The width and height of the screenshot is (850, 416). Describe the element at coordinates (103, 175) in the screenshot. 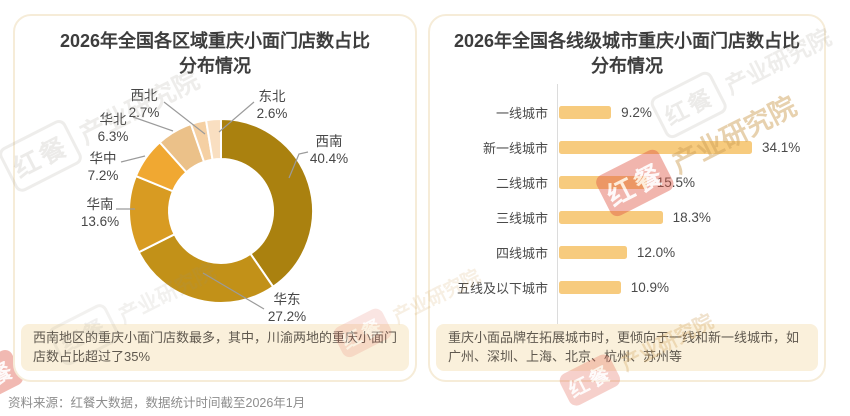

I see `segment-value: 7.2%` at that location.